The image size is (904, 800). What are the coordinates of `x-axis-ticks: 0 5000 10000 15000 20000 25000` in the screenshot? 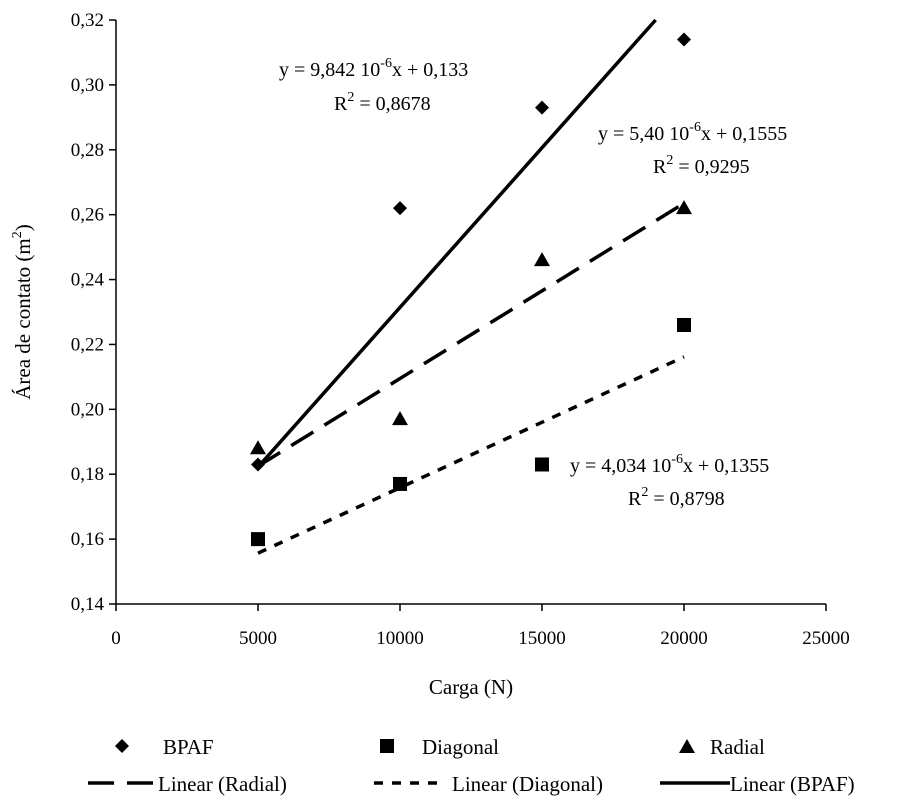 It's located at (480, 626).